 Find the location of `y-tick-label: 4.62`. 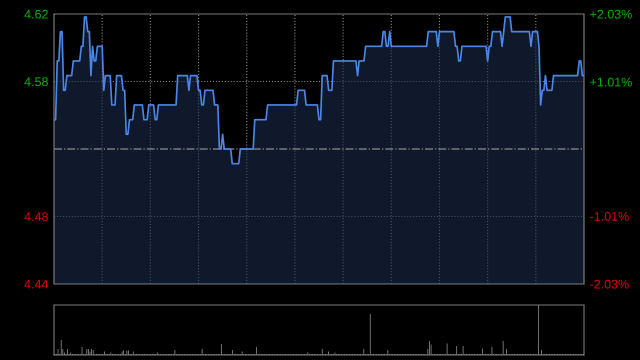

y-tick-label: 4.62 is located at coordinates (36, 14).